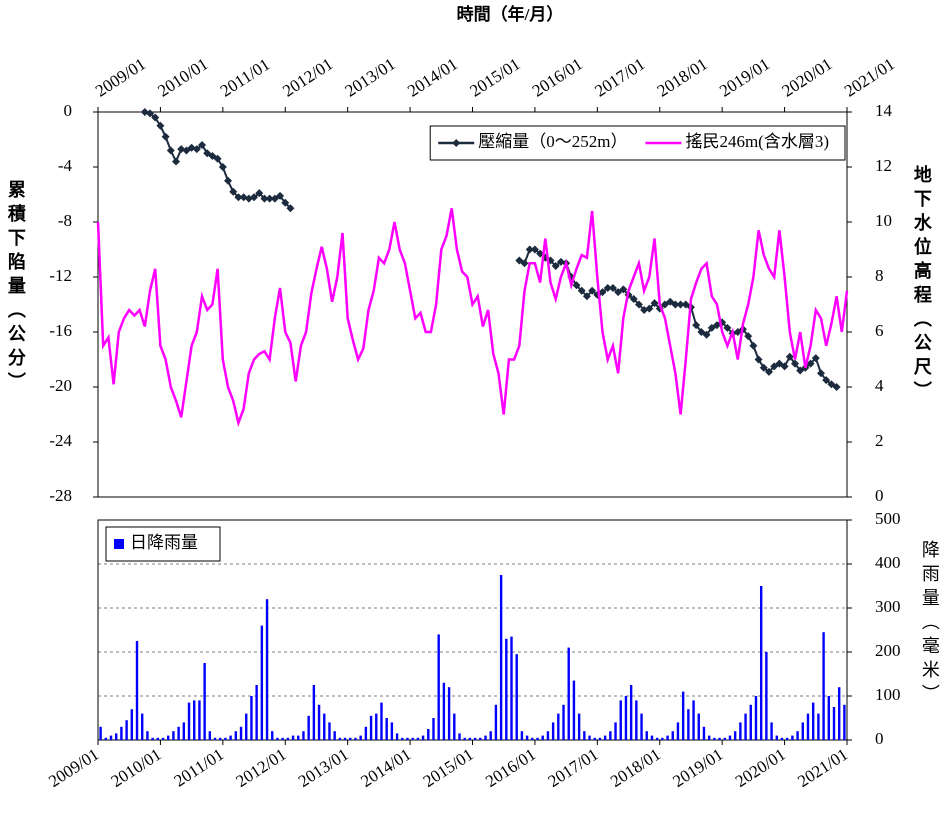 This screenshot has height=816, width=944. Describe the element at coordinates (510, 14) in the screenshot. I see `chart-title: 時間（年/月）` at that location.